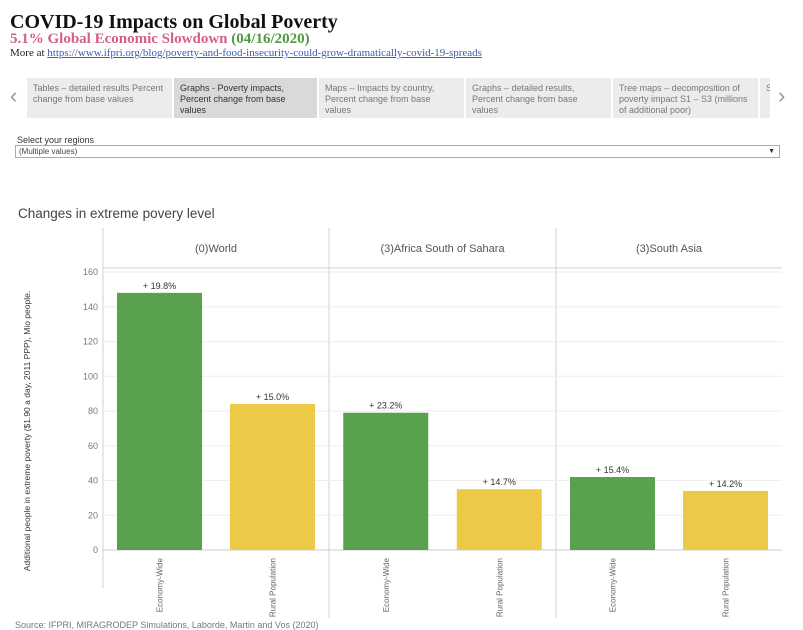 The width and height of the screenshot is (803, 630). What do you see at coordinates (765, 98) in the screenshot?
I see `tab-6: Sc` at bounding box center [765, 98].